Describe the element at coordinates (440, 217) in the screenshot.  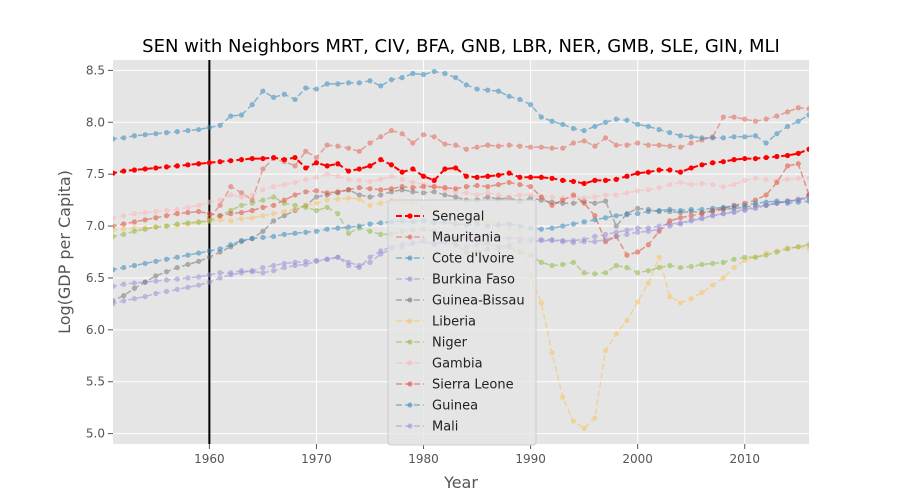
I see `legend-entry-senegal: Senegal` at that location.